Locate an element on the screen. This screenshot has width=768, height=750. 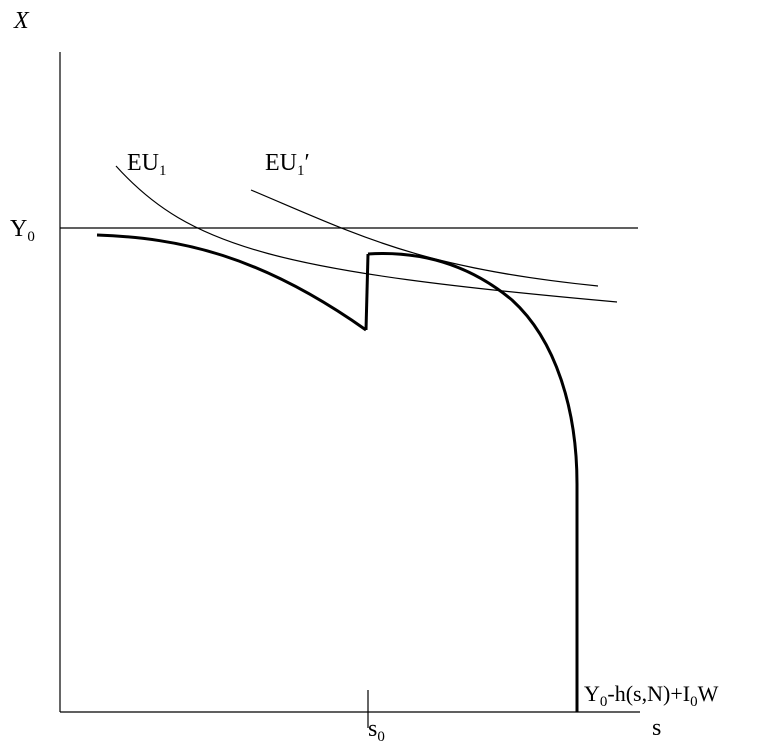
eu1-prime-label-base: EU is located at coordinates (281, 163).